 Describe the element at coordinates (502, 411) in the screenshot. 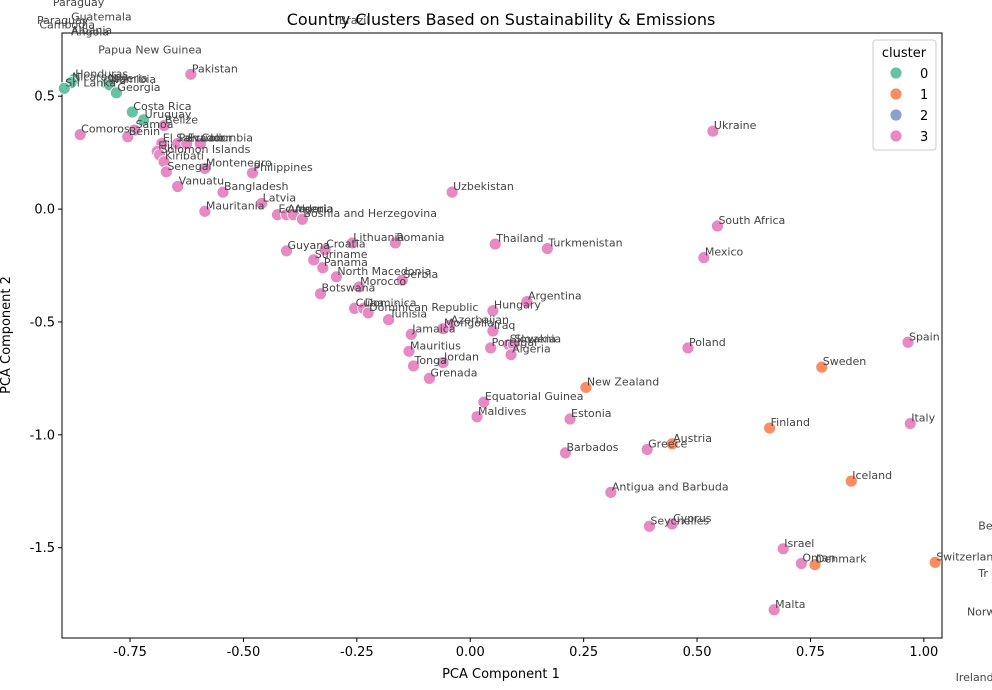

I see `point-label: Maldives` at that location.